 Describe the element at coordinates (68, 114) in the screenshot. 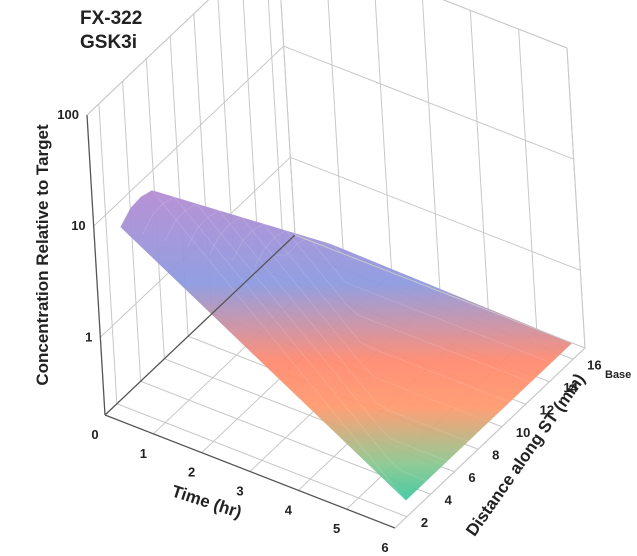

I see `z-tick-label: 100` at that location.